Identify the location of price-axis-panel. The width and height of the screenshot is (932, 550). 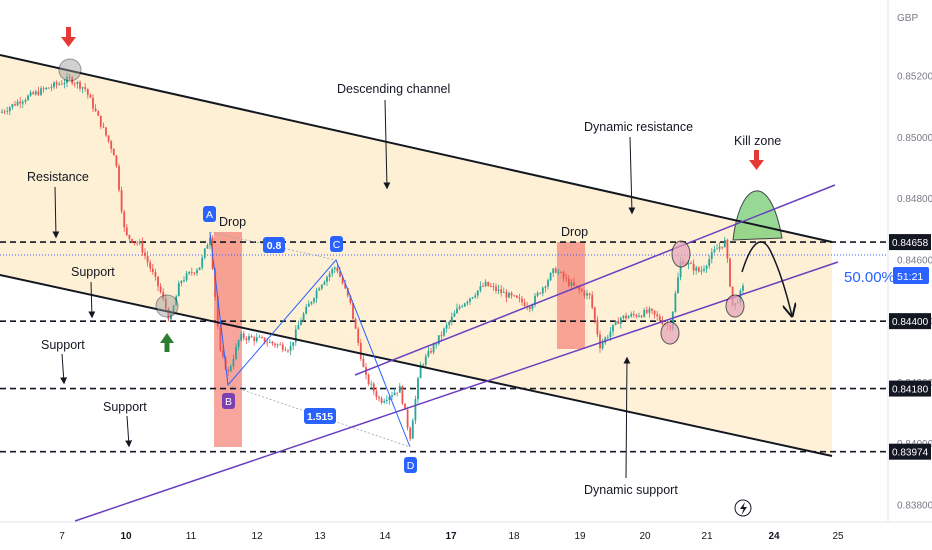
(910, 261).